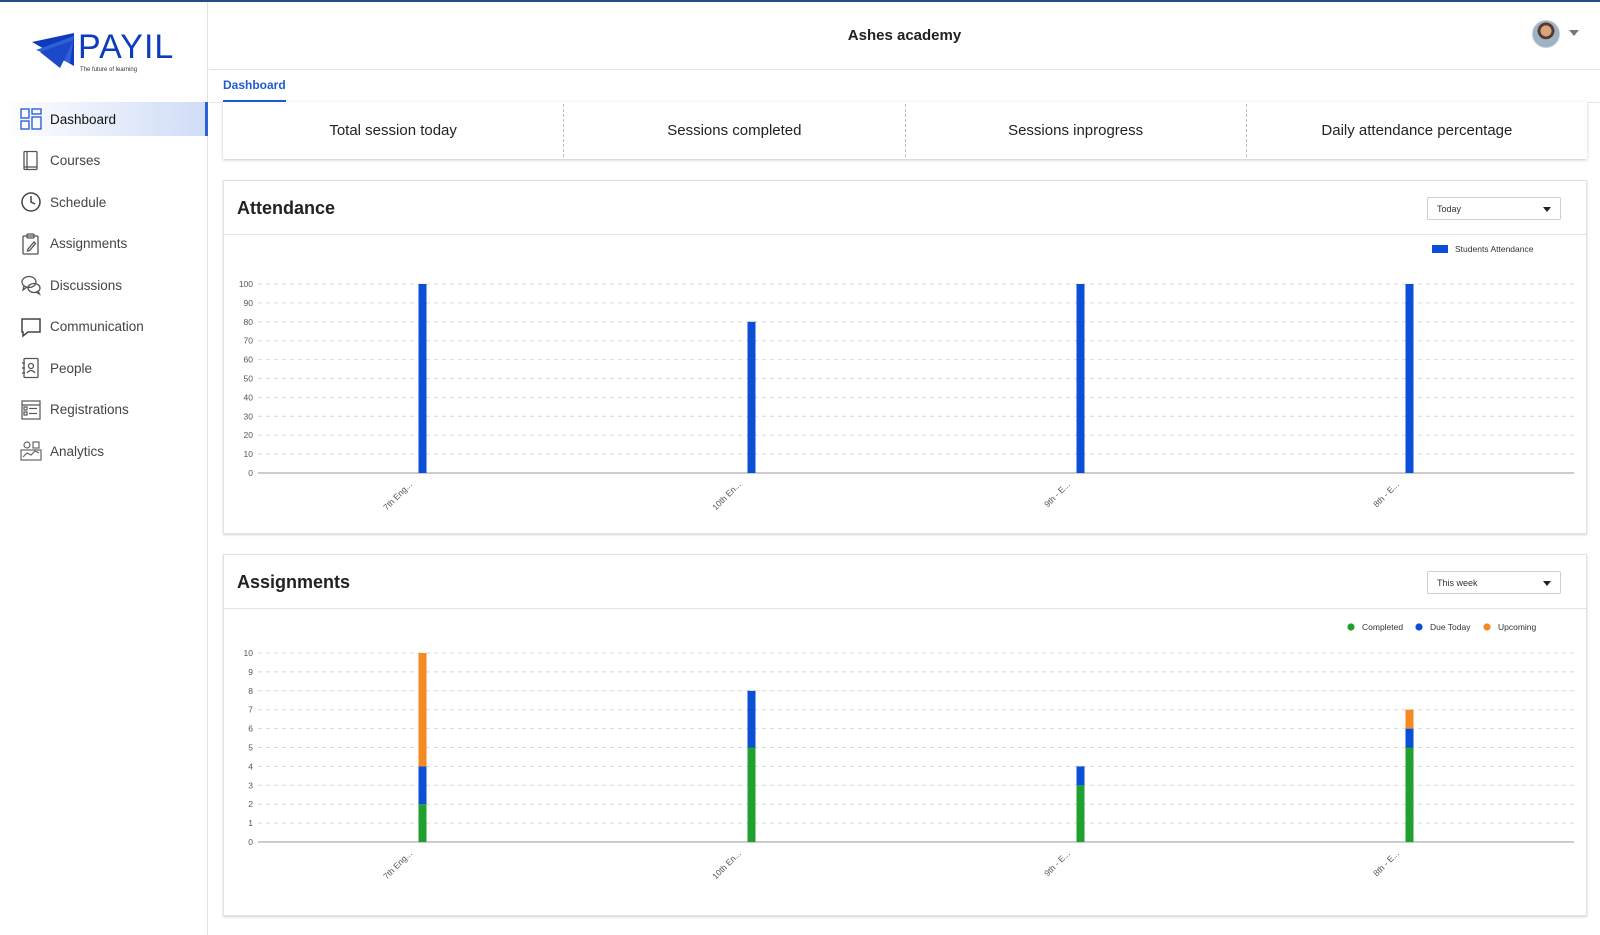 The width and height of the screenshot is (1600, 935). I want to click on y-tick-label: 60, so click(249, 360).